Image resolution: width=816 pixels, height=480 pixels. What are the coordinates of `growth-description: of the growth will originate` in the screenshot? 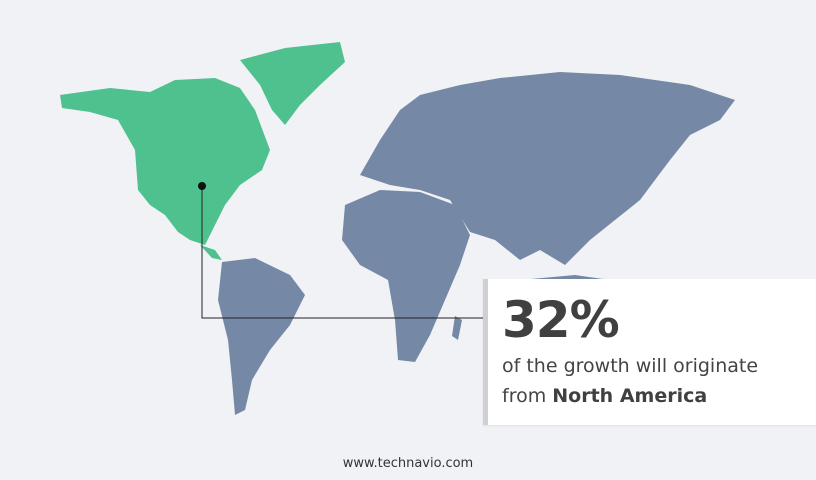 It's located at (630, 366).